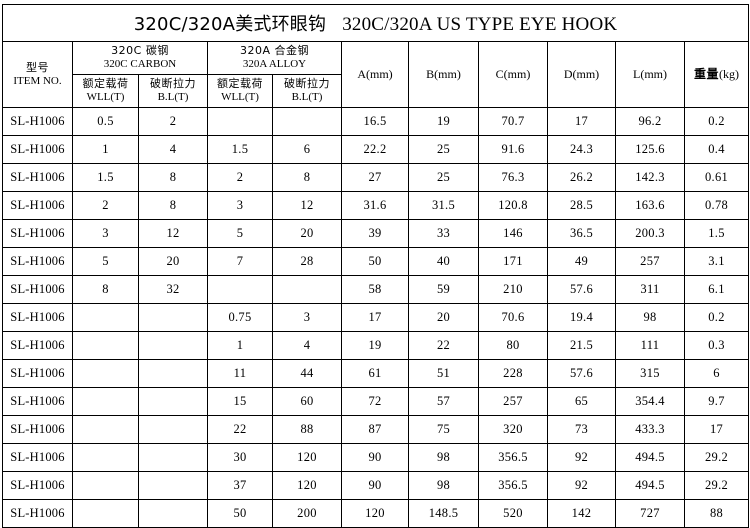  I want to click on header-weight: 重量(kg), so click(716, 74).